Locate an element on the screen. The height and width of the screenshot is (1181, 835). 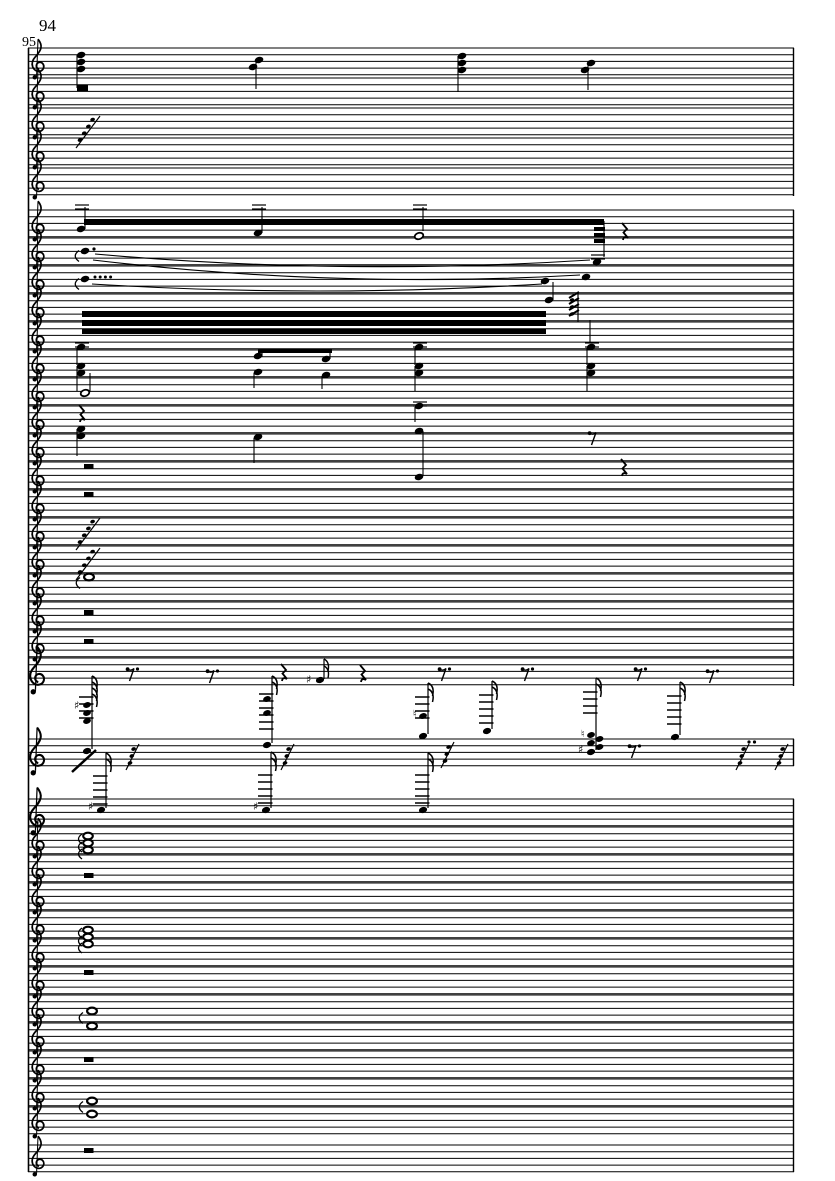
el-tie is located at coordinates (78, 583).